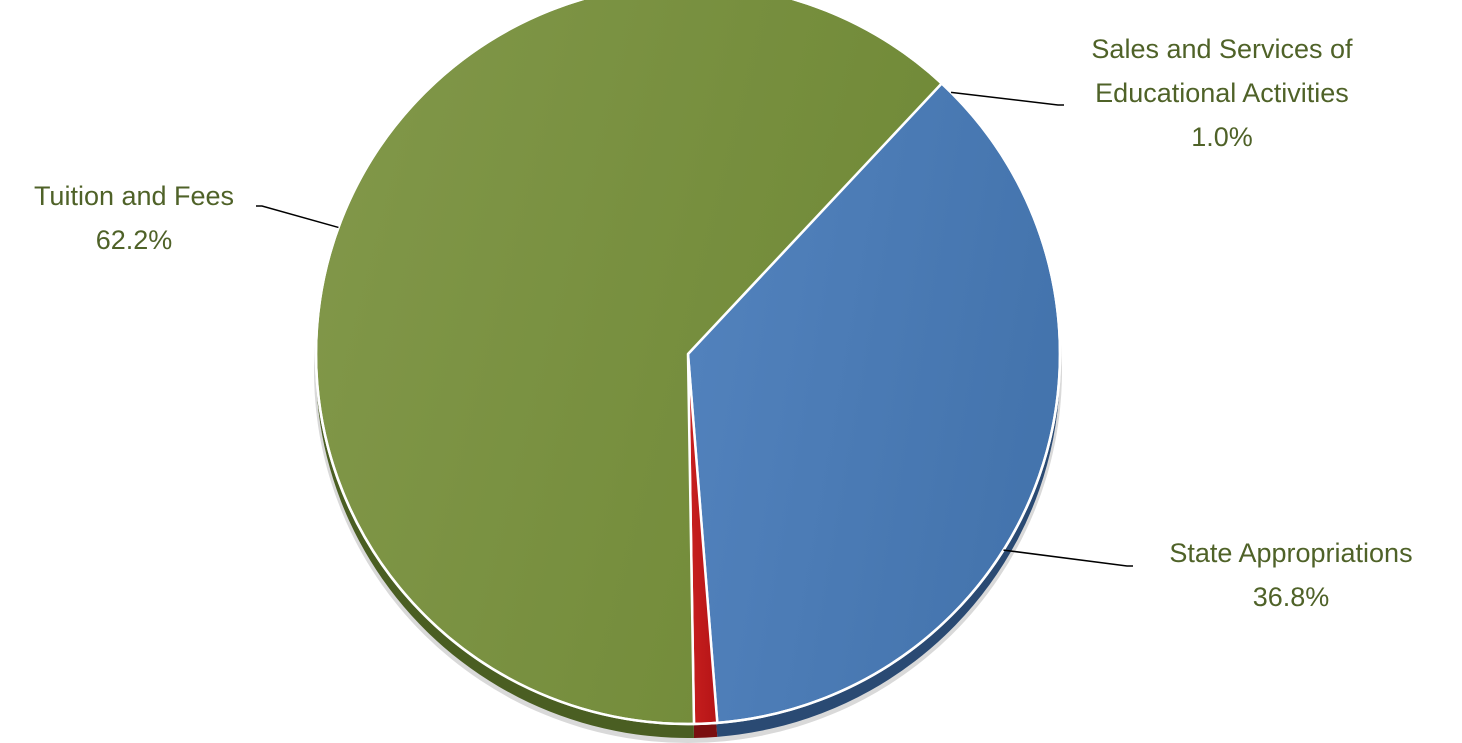 This screenshot has height=743, width=1462. Describe the element at coordinates (297, 217) in the screenshot. I see `leader-line-tuition-and-fees` at that location.